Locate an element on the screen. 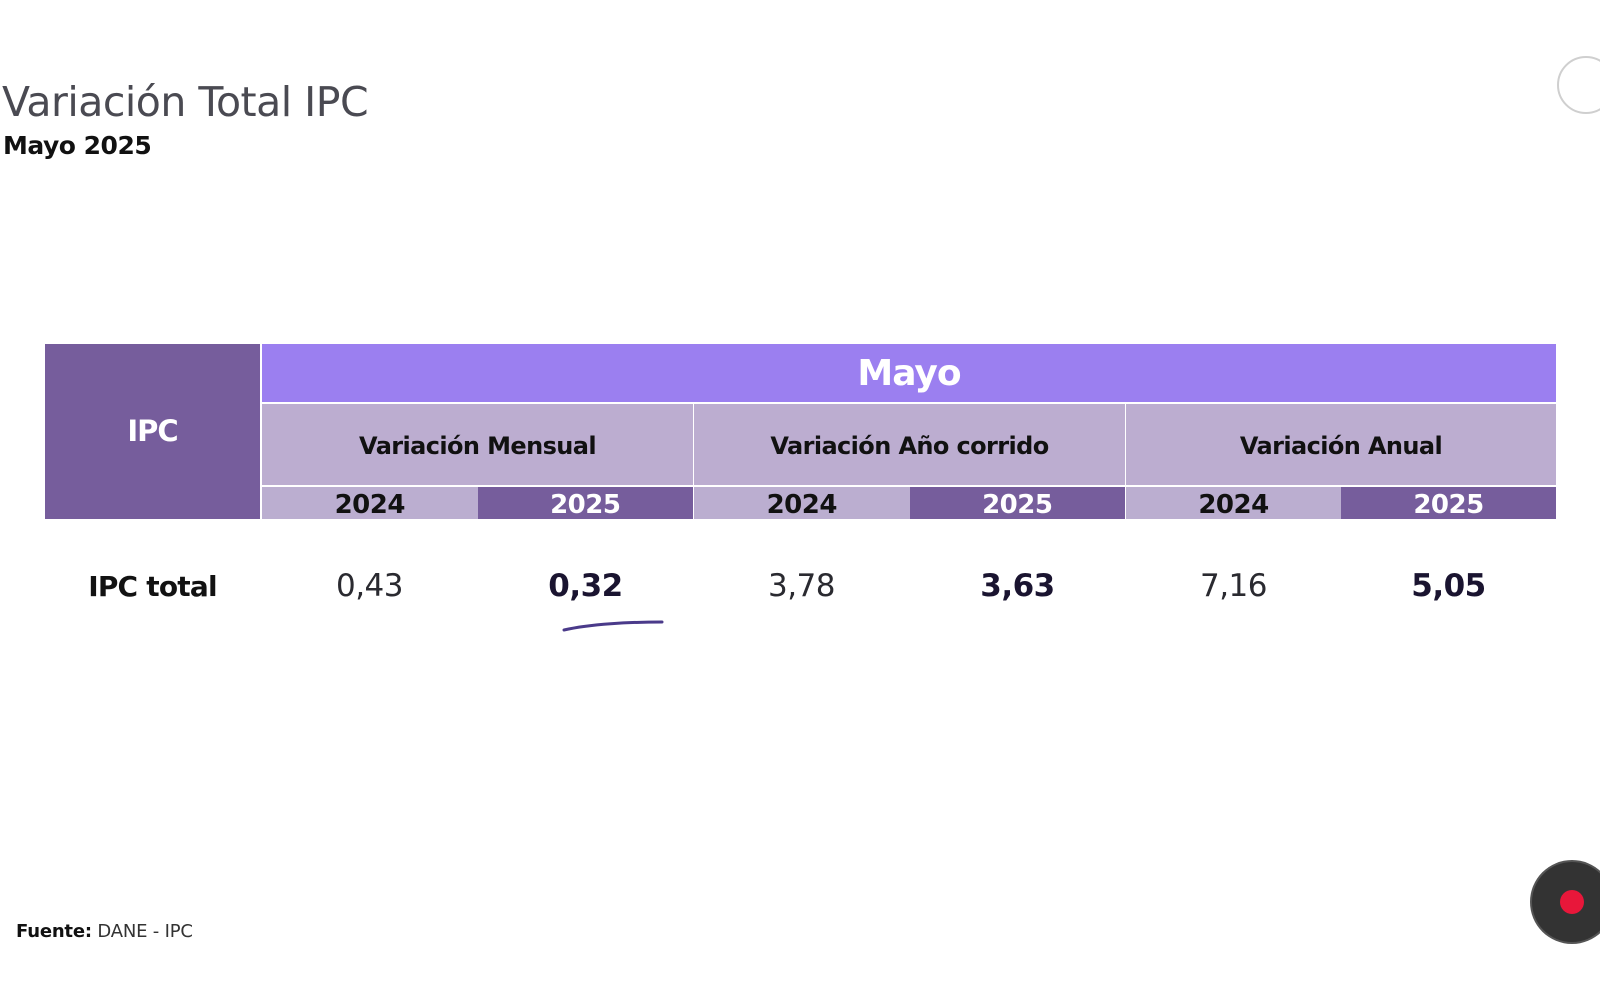  source-label: Fuente: is located at coordinates (54, 931).